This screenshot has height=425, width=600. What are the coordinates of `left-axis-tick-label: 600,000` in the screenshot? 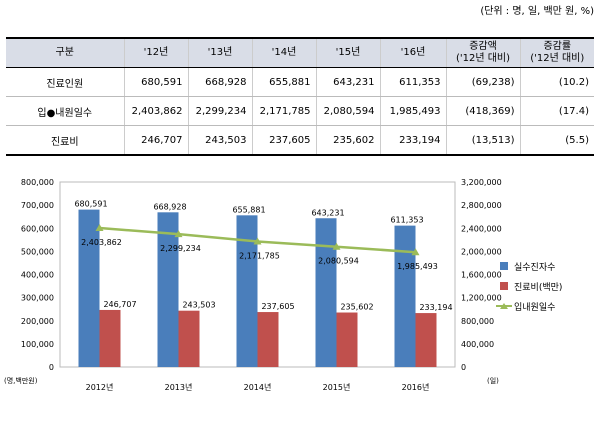 It's located at (37, 228).